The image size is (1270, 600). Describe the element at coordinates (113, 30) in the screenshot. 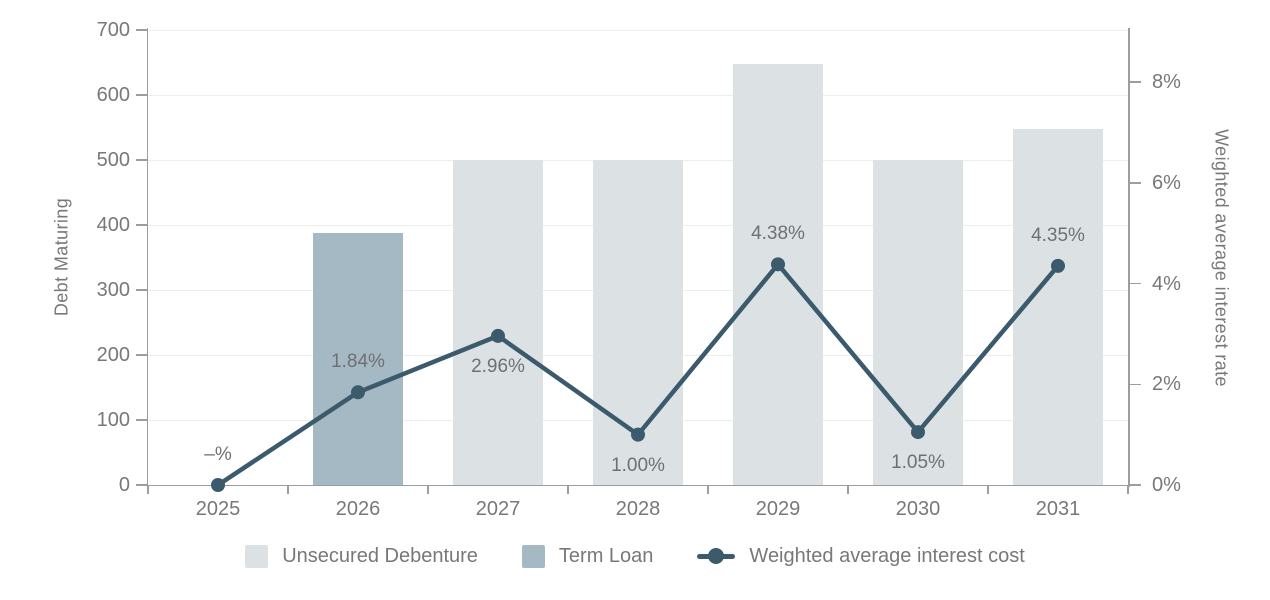

I see `y-axis-tick-label: 700` at that location.